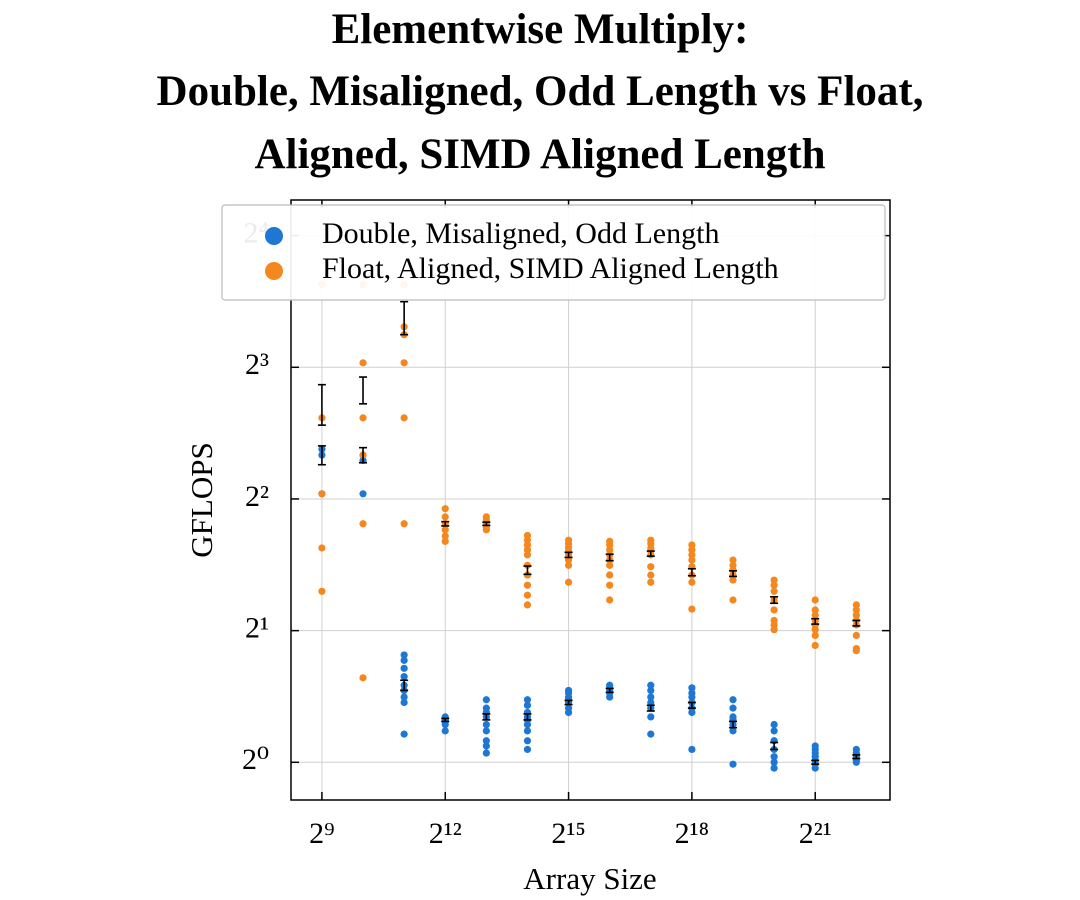  Describe the element at coordinates (550, 268) in the screenshot. I see `legend-label: Float, Aligned, SIMD Aligned Length` at that location.